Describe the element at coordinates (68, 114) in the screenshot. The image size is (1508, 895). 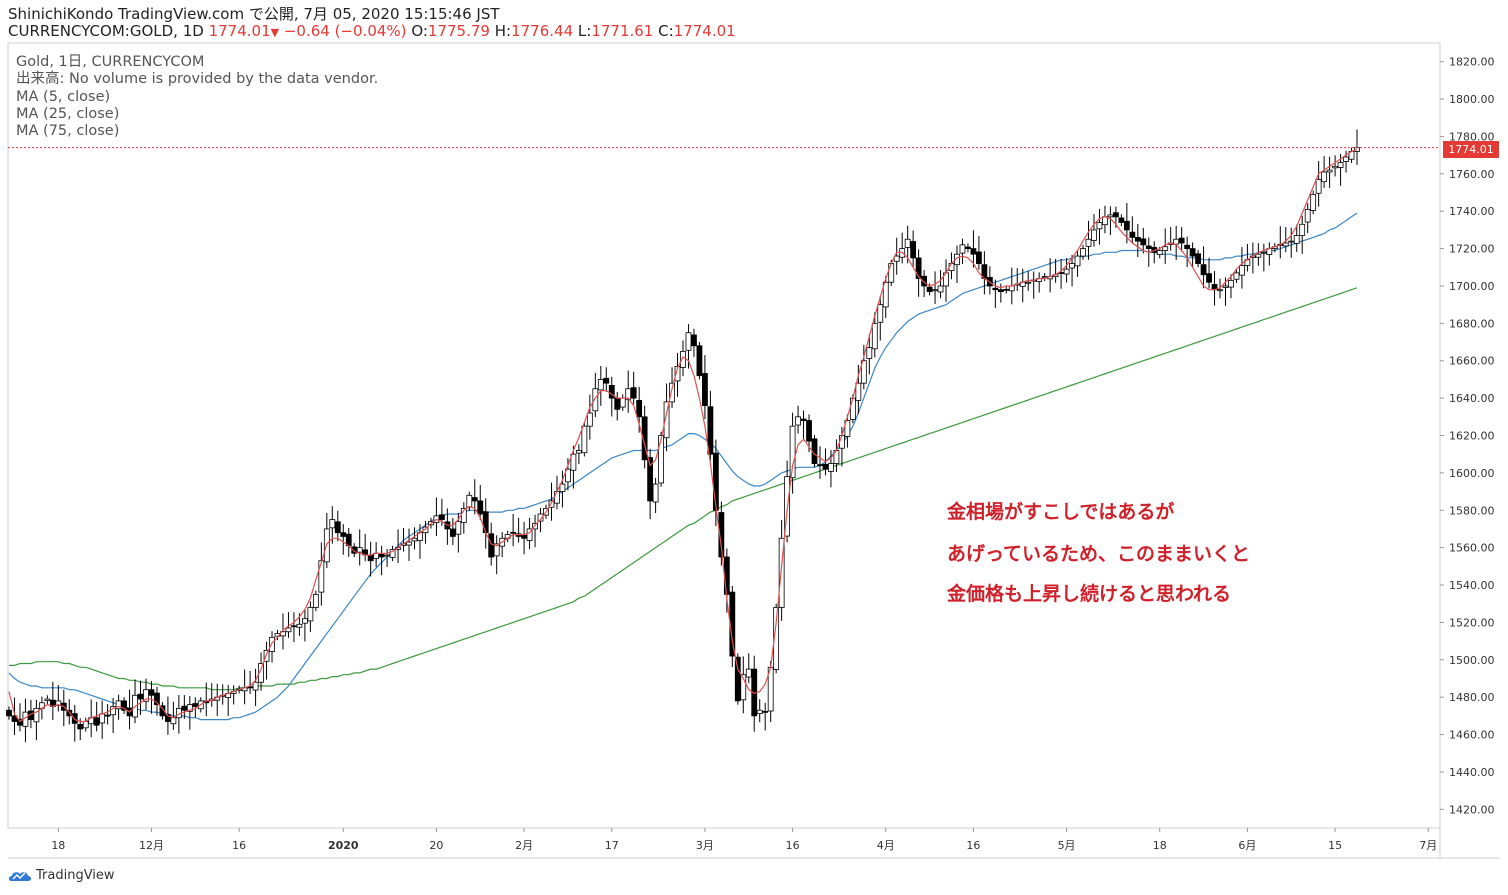
I see `legend-ma25: MA (25, close)` at that location.